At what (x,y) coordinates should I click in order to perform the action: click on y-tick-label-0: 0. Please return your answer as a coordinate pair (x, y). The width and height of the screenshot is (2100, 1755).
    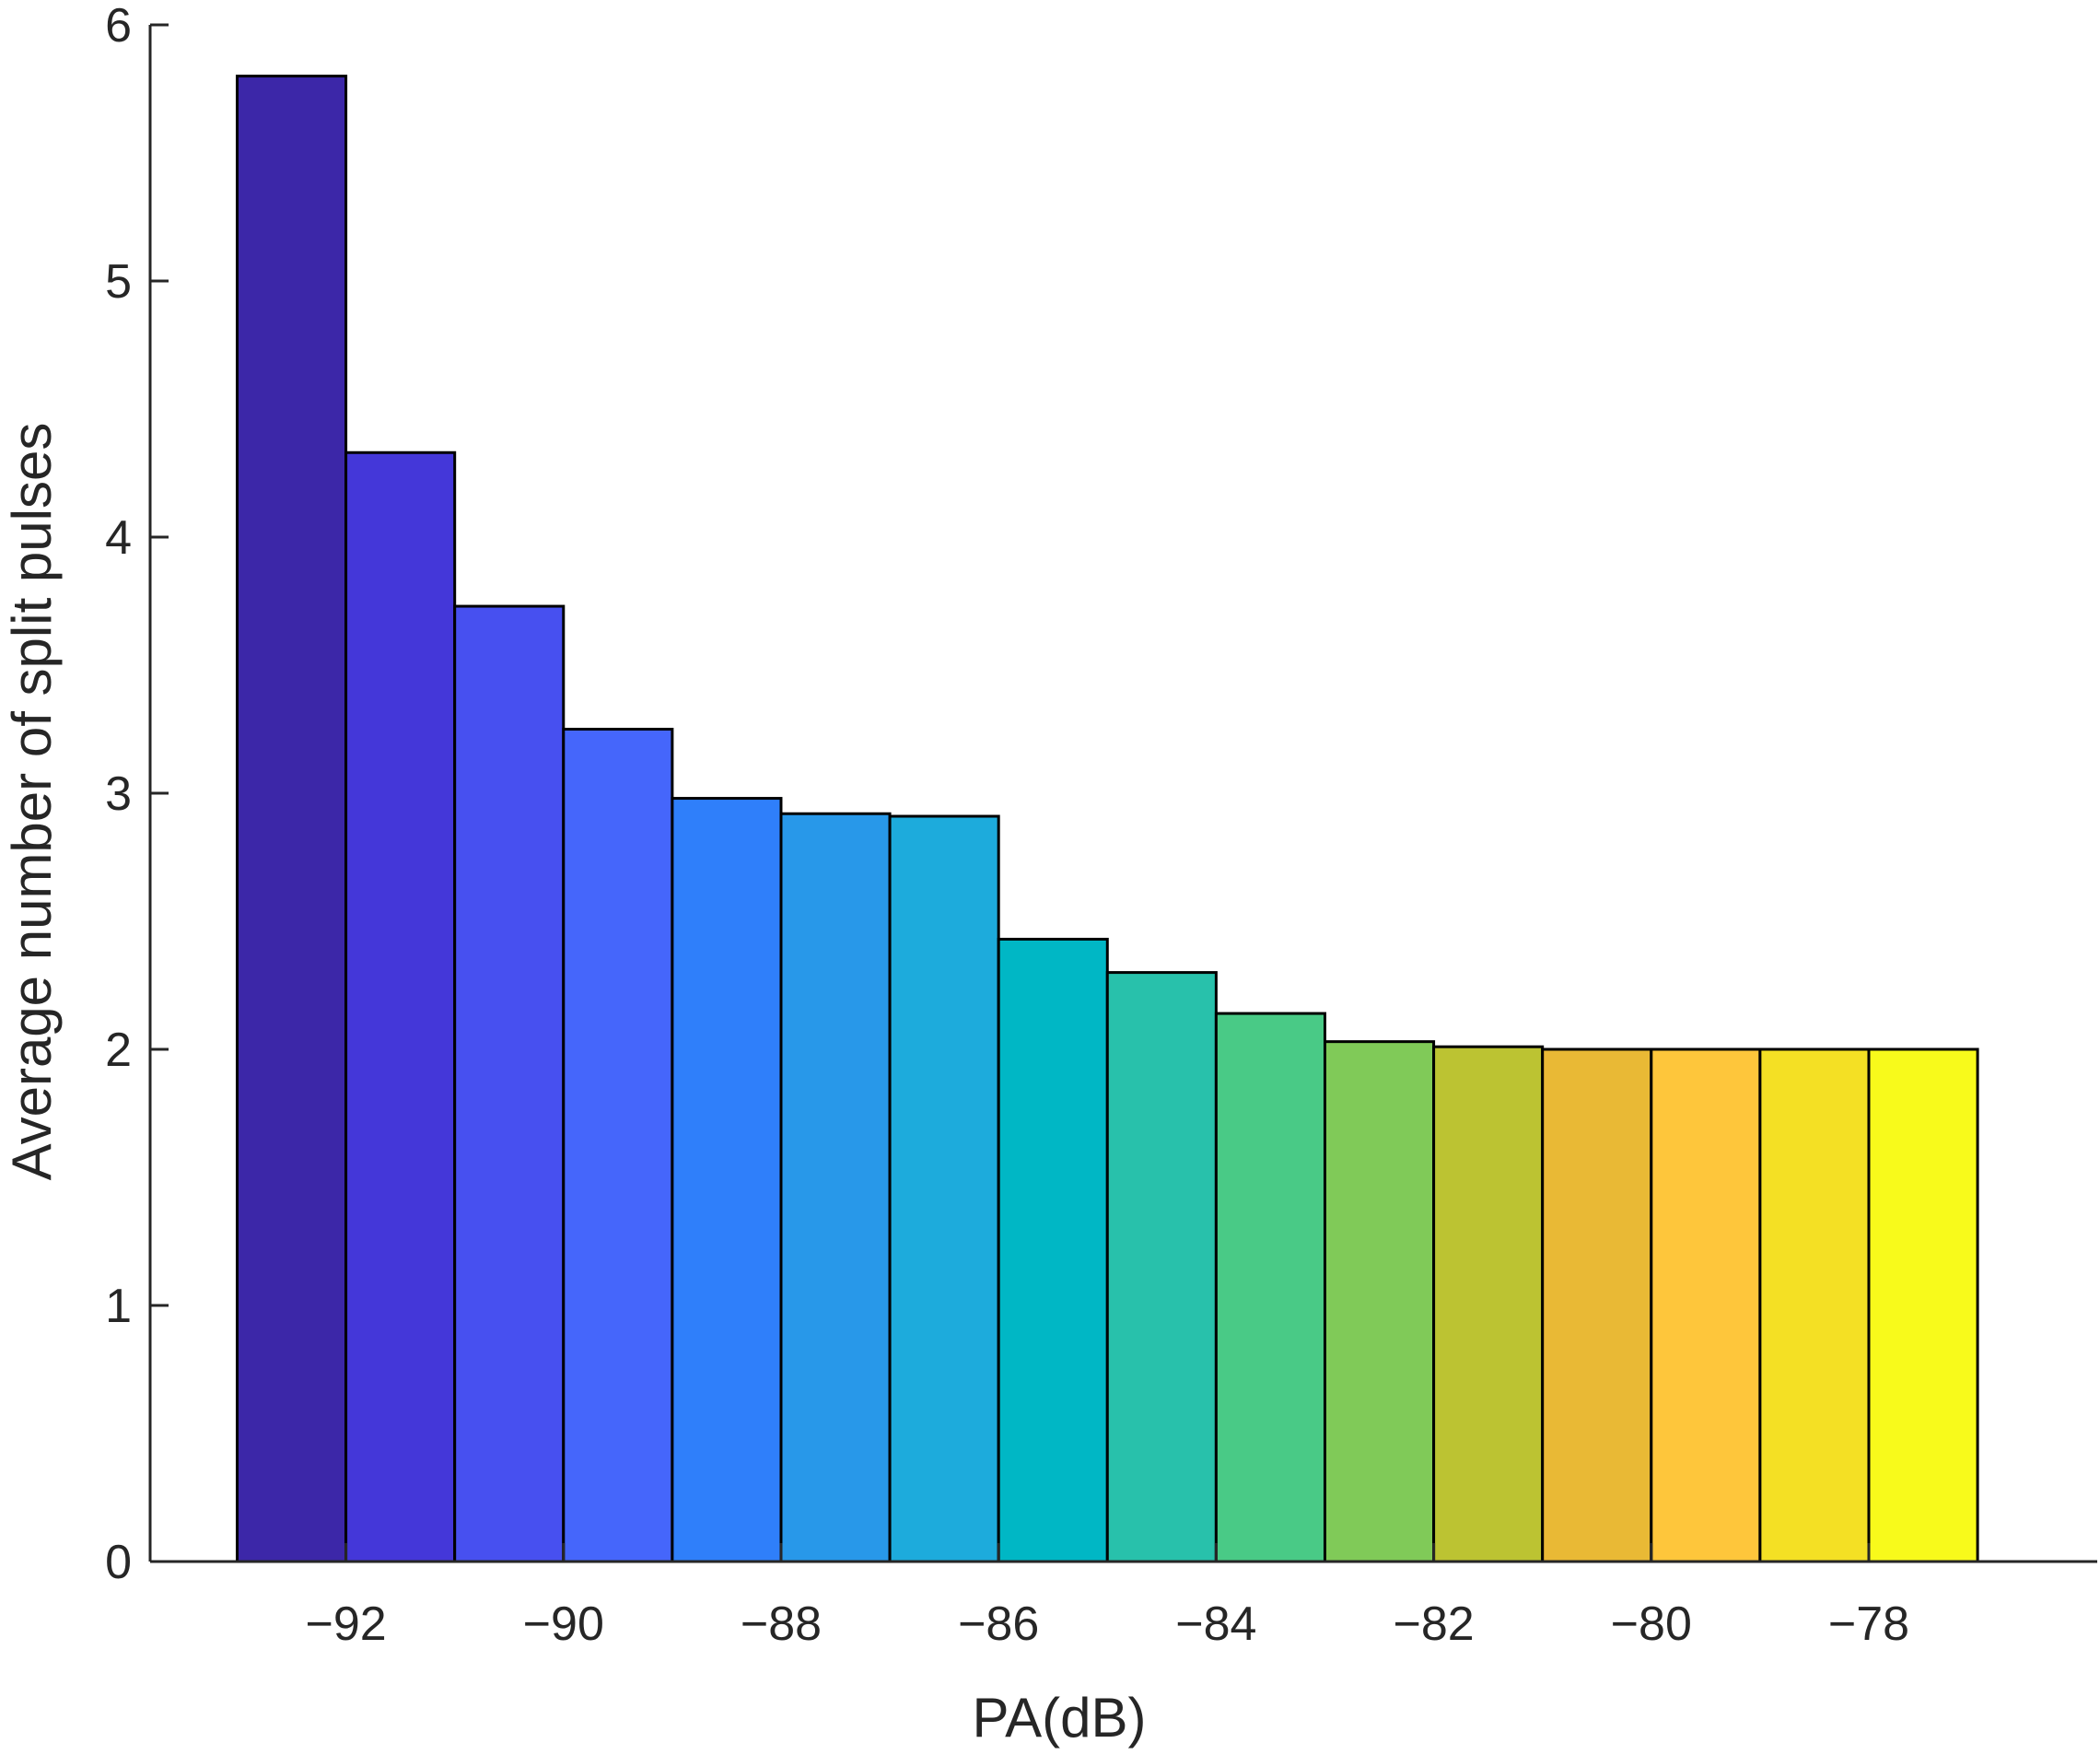
    Looking at the image, I should click on (118, 1562).